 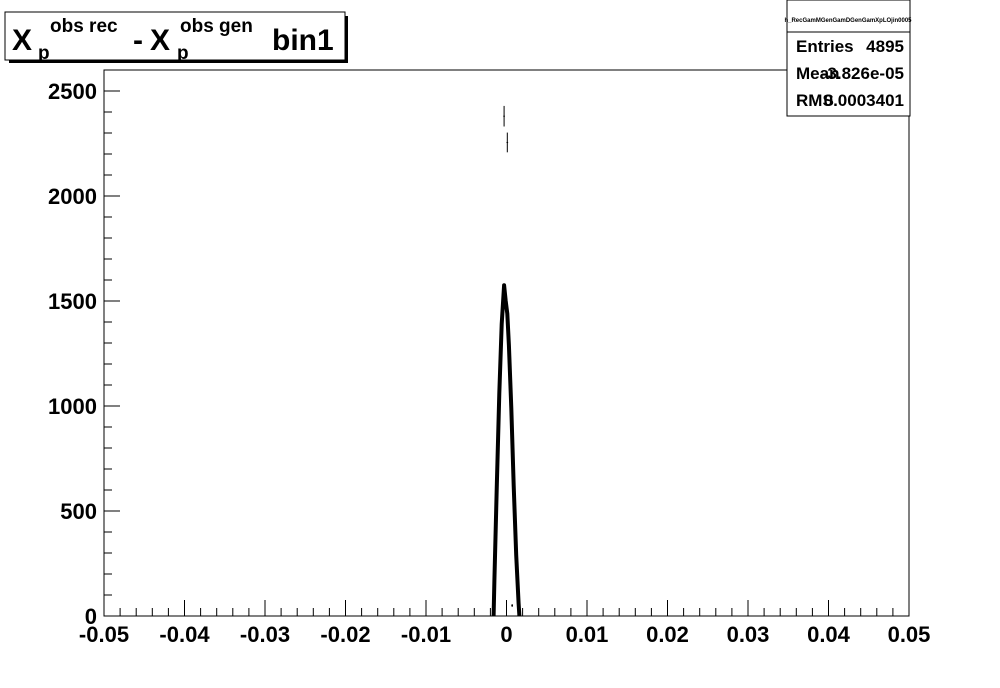 I want to click on x-tick-label: 0.01, so click(x=587, y=634).